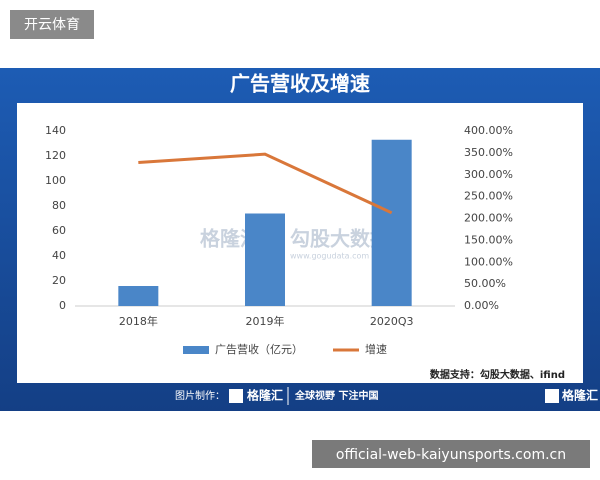 The width and height of the screenshot is (600, 480). Describe the element at coordinates (488, 152) in the screenshot. I see `y2-tick-label: 350.00%` at that location.